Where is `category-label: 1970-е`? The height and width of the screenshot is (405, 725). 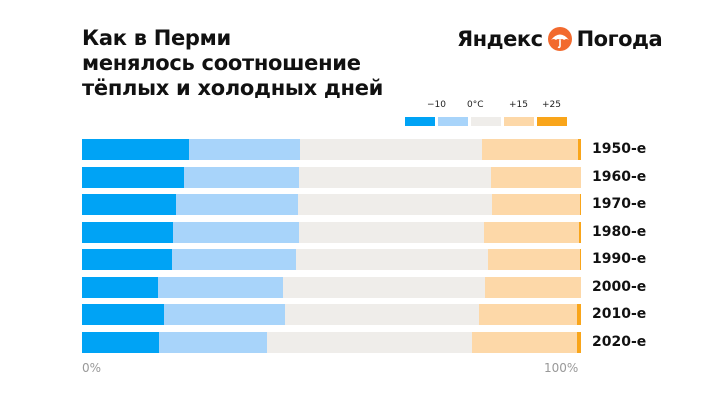
category-label: 1970-е is located at coordinates (619, 204).